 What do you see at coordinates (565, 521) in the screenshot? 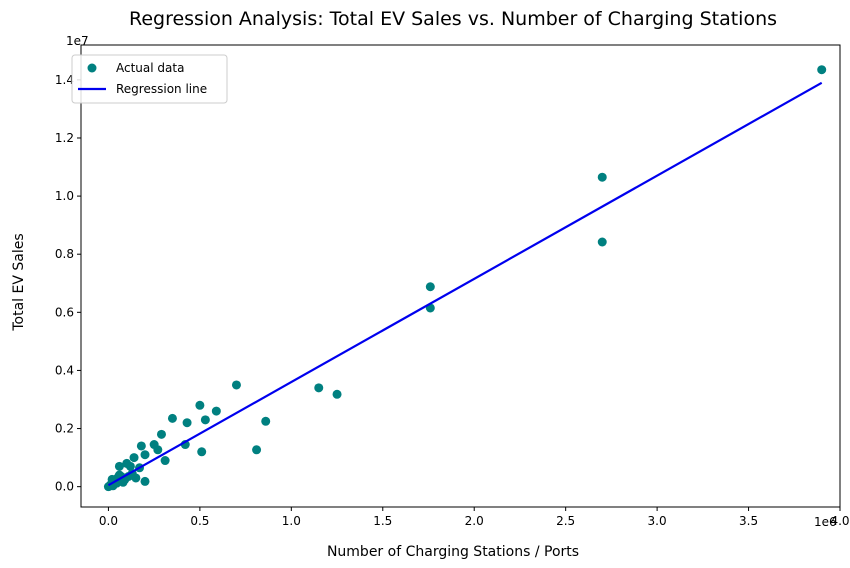
I see `x-tick-label: 2.5` at bounding box center [565, 521].